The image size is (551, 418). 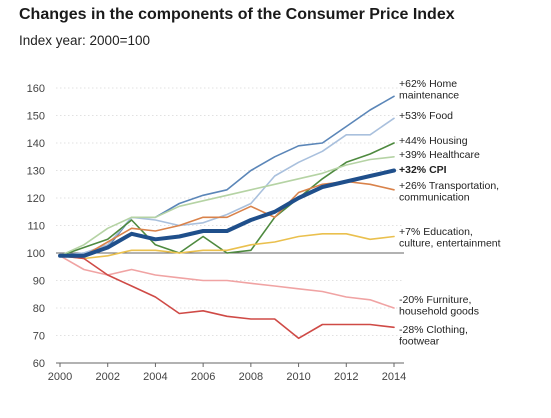 What do you see at coordinates (39, 309) in the screenshot?
I see `y-tick-label: 80` at bounding box center [39, 309].